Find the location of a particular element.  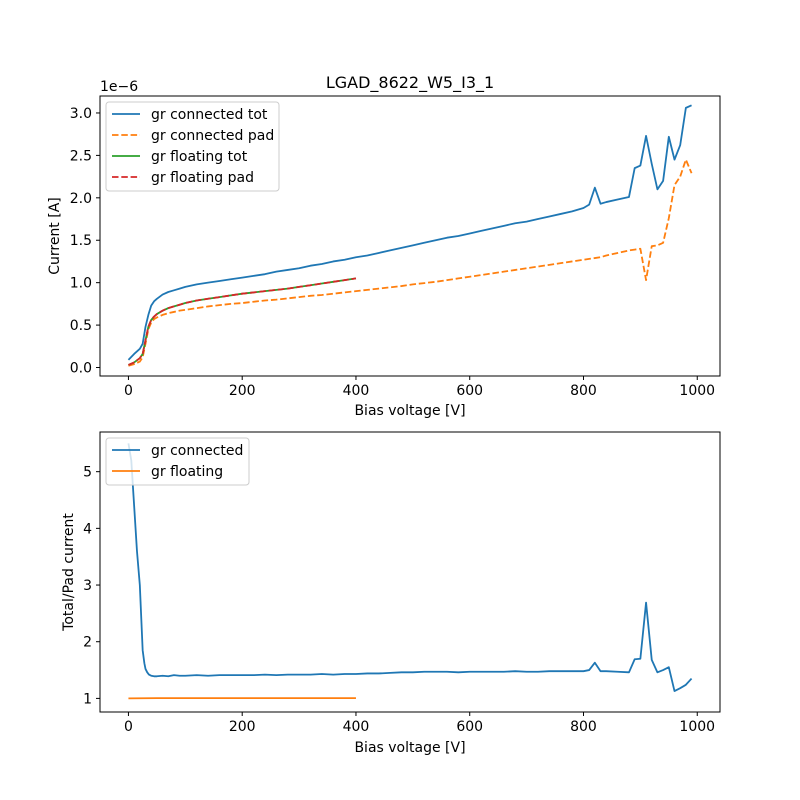

bottom-y-tick-label-2: 3 is located at coordinates (87, 586).